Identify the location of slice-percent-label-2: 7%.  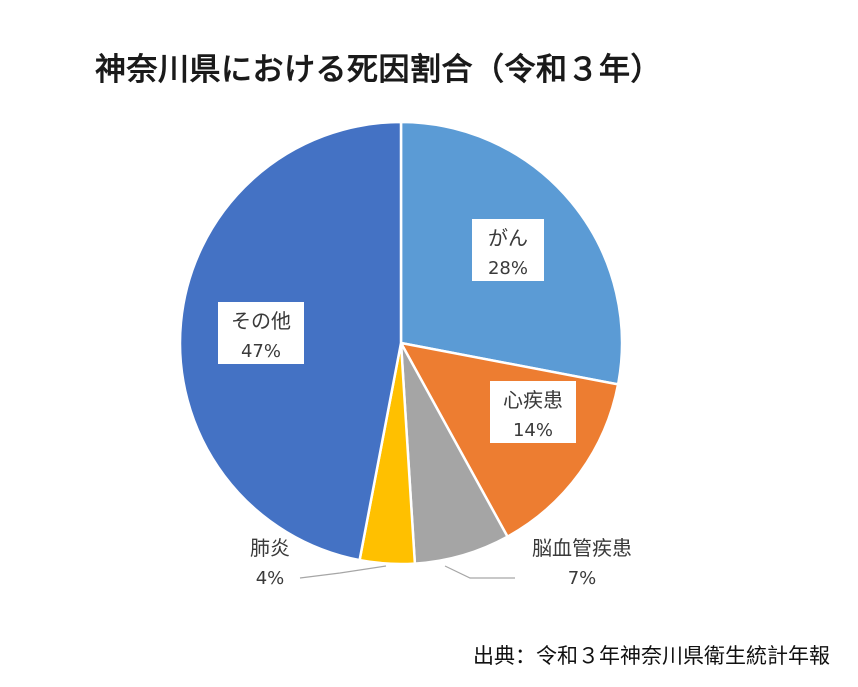
(582, 578).